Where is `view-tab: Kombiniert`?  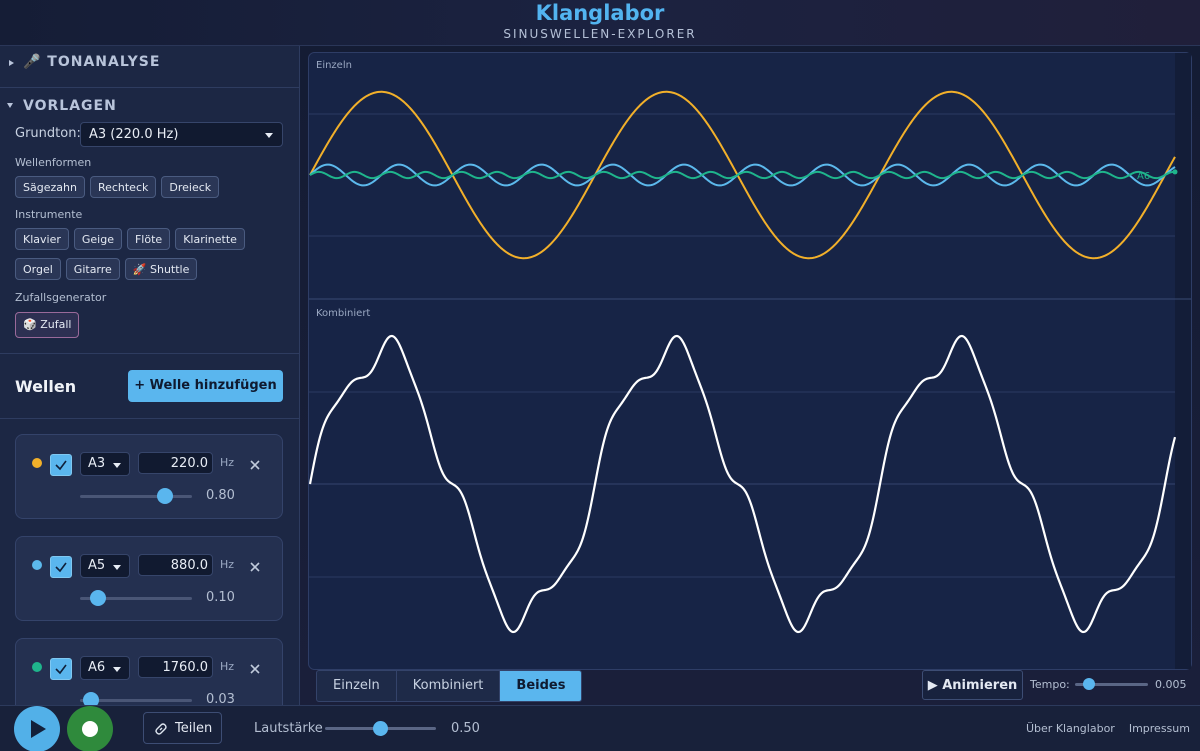
view-tab: Kombiniert is located at coordinates (449, 686).